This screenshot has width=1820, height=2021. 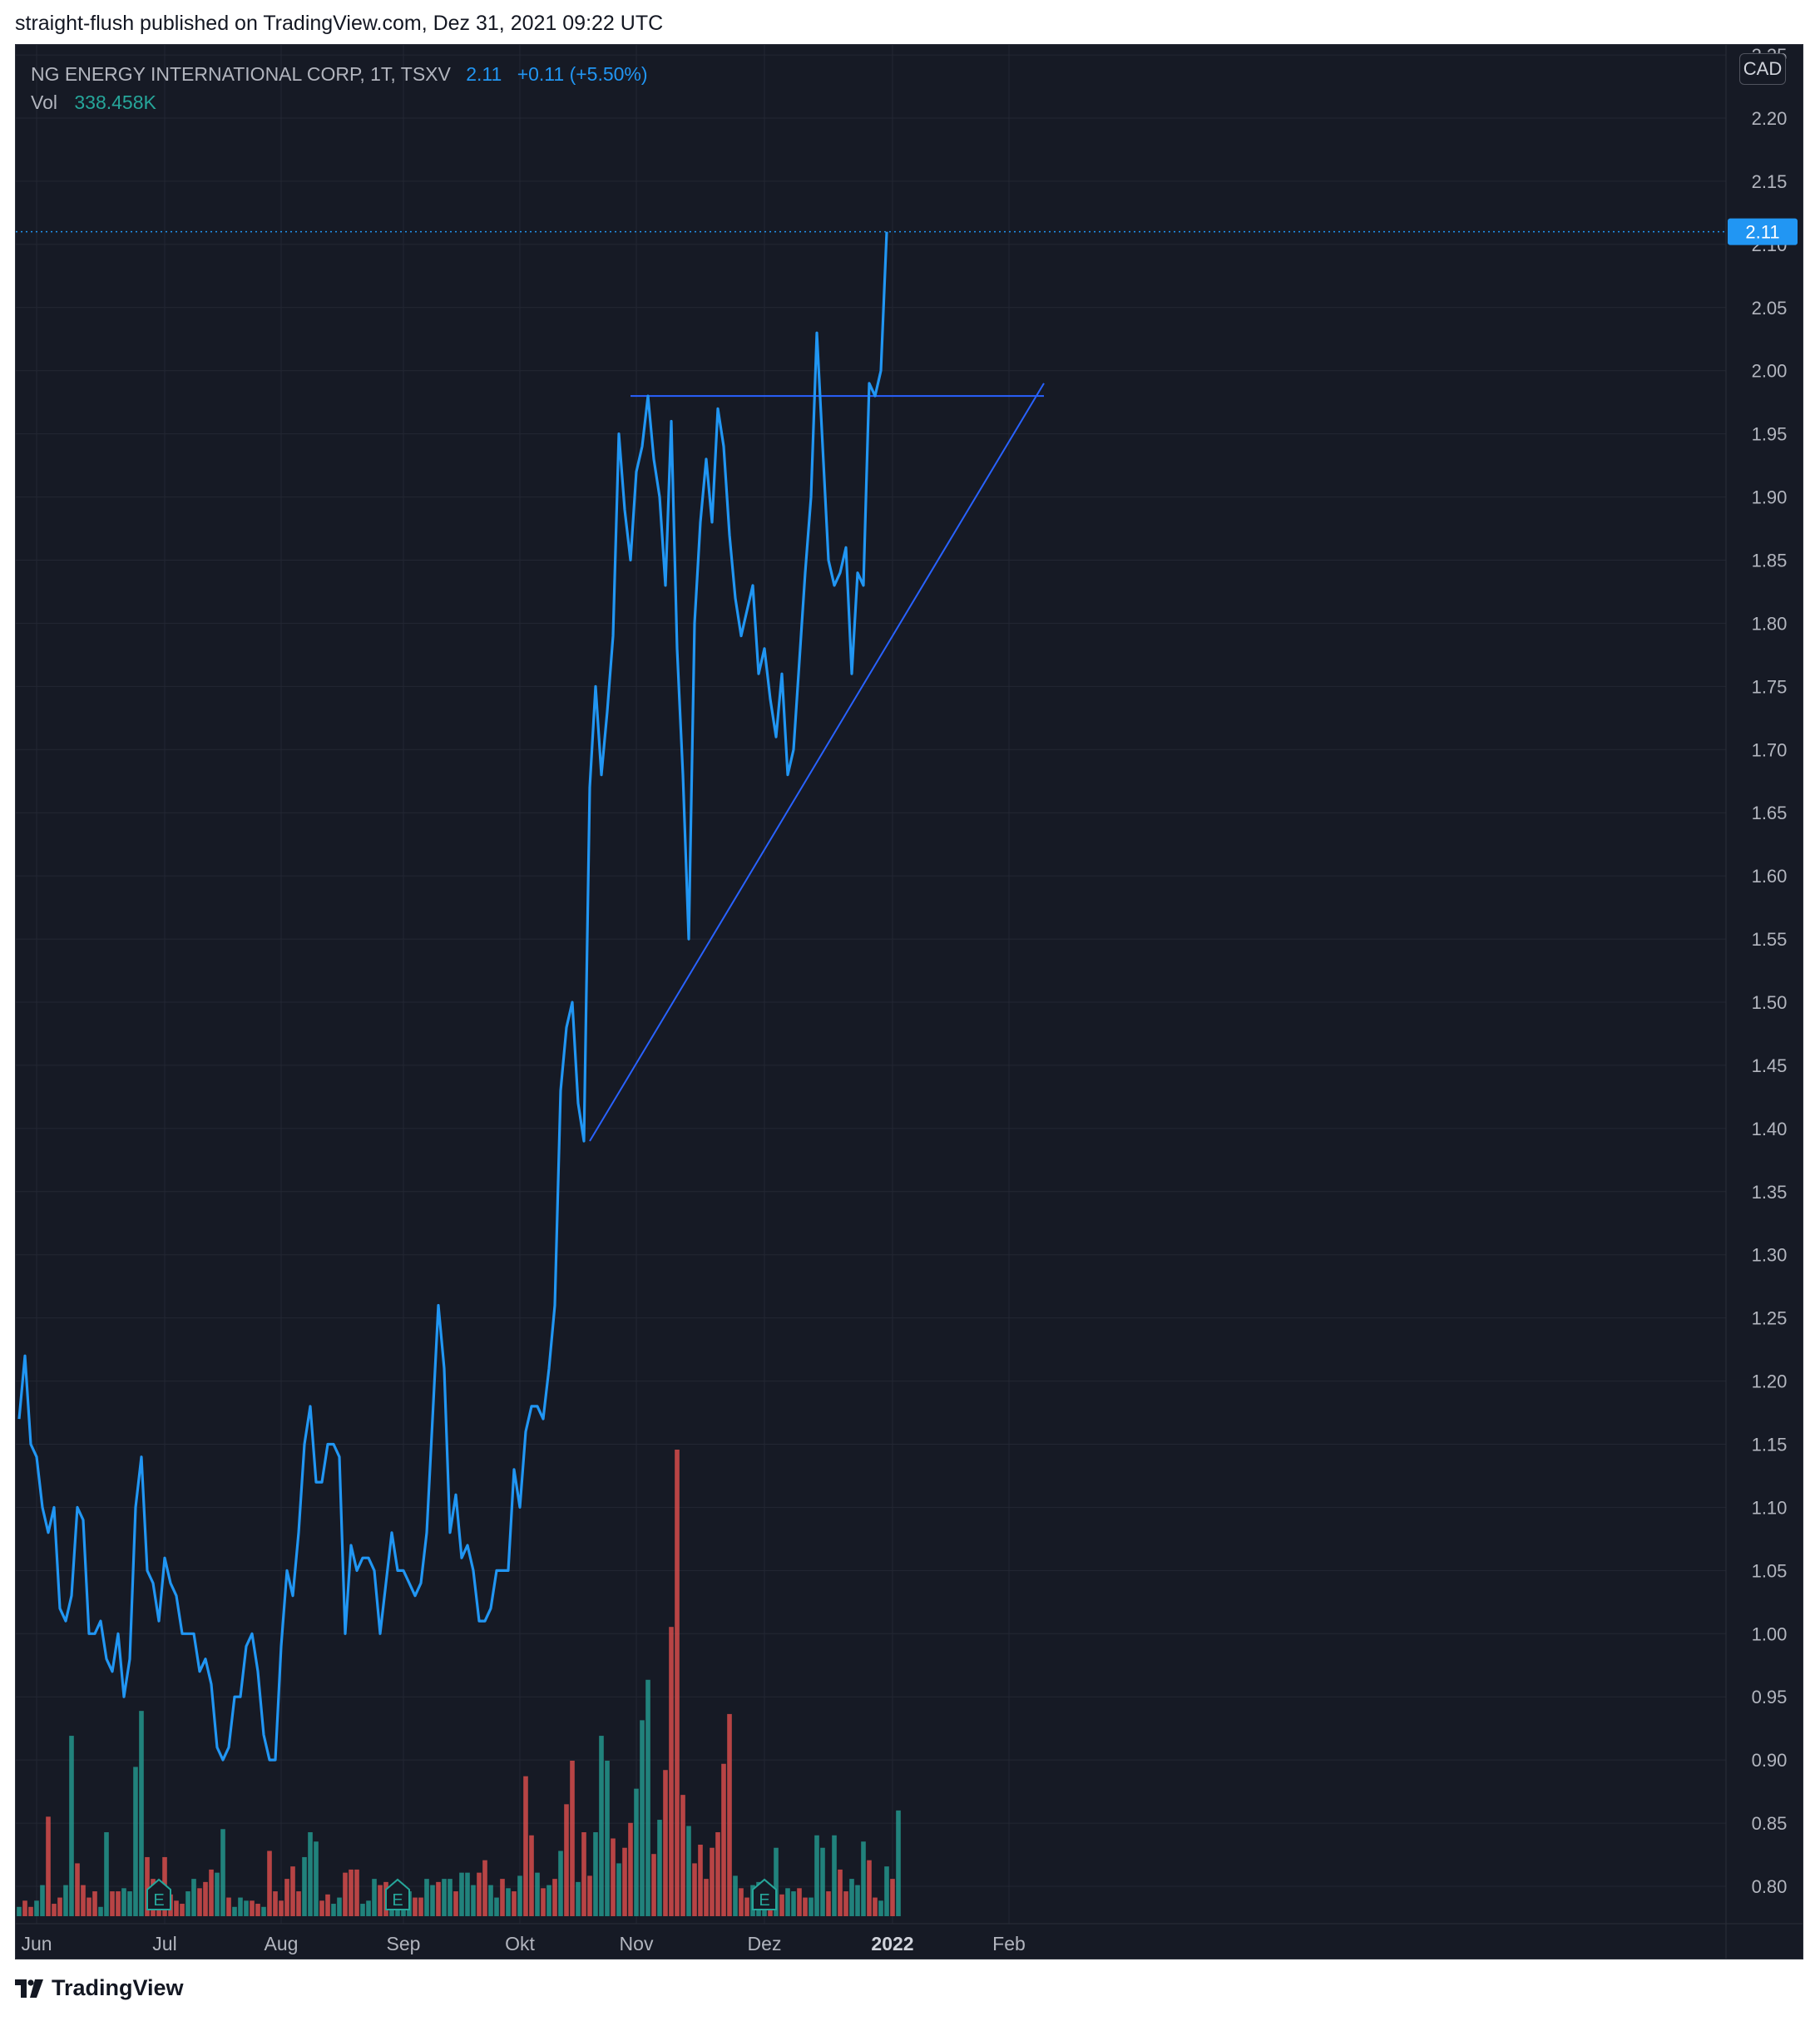 I want to click on y-tick-label: 2.20, so click(x=1770, y=118).